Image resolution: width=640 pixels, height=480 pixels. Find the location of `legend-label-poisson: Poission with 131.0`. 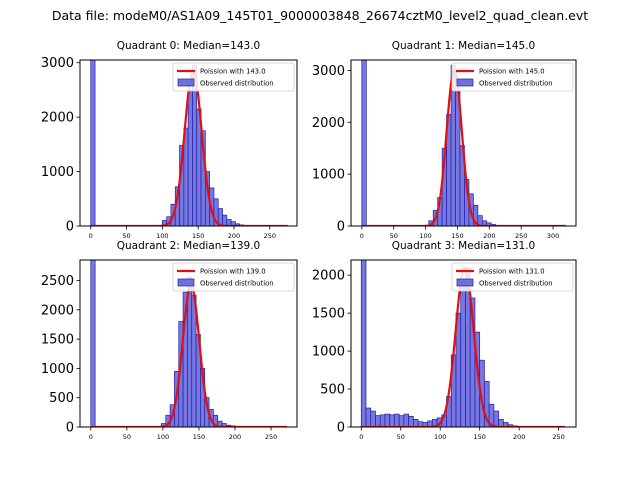

legend-label-poisson: Poission with 131.0 is located at coordinates (512, 272).